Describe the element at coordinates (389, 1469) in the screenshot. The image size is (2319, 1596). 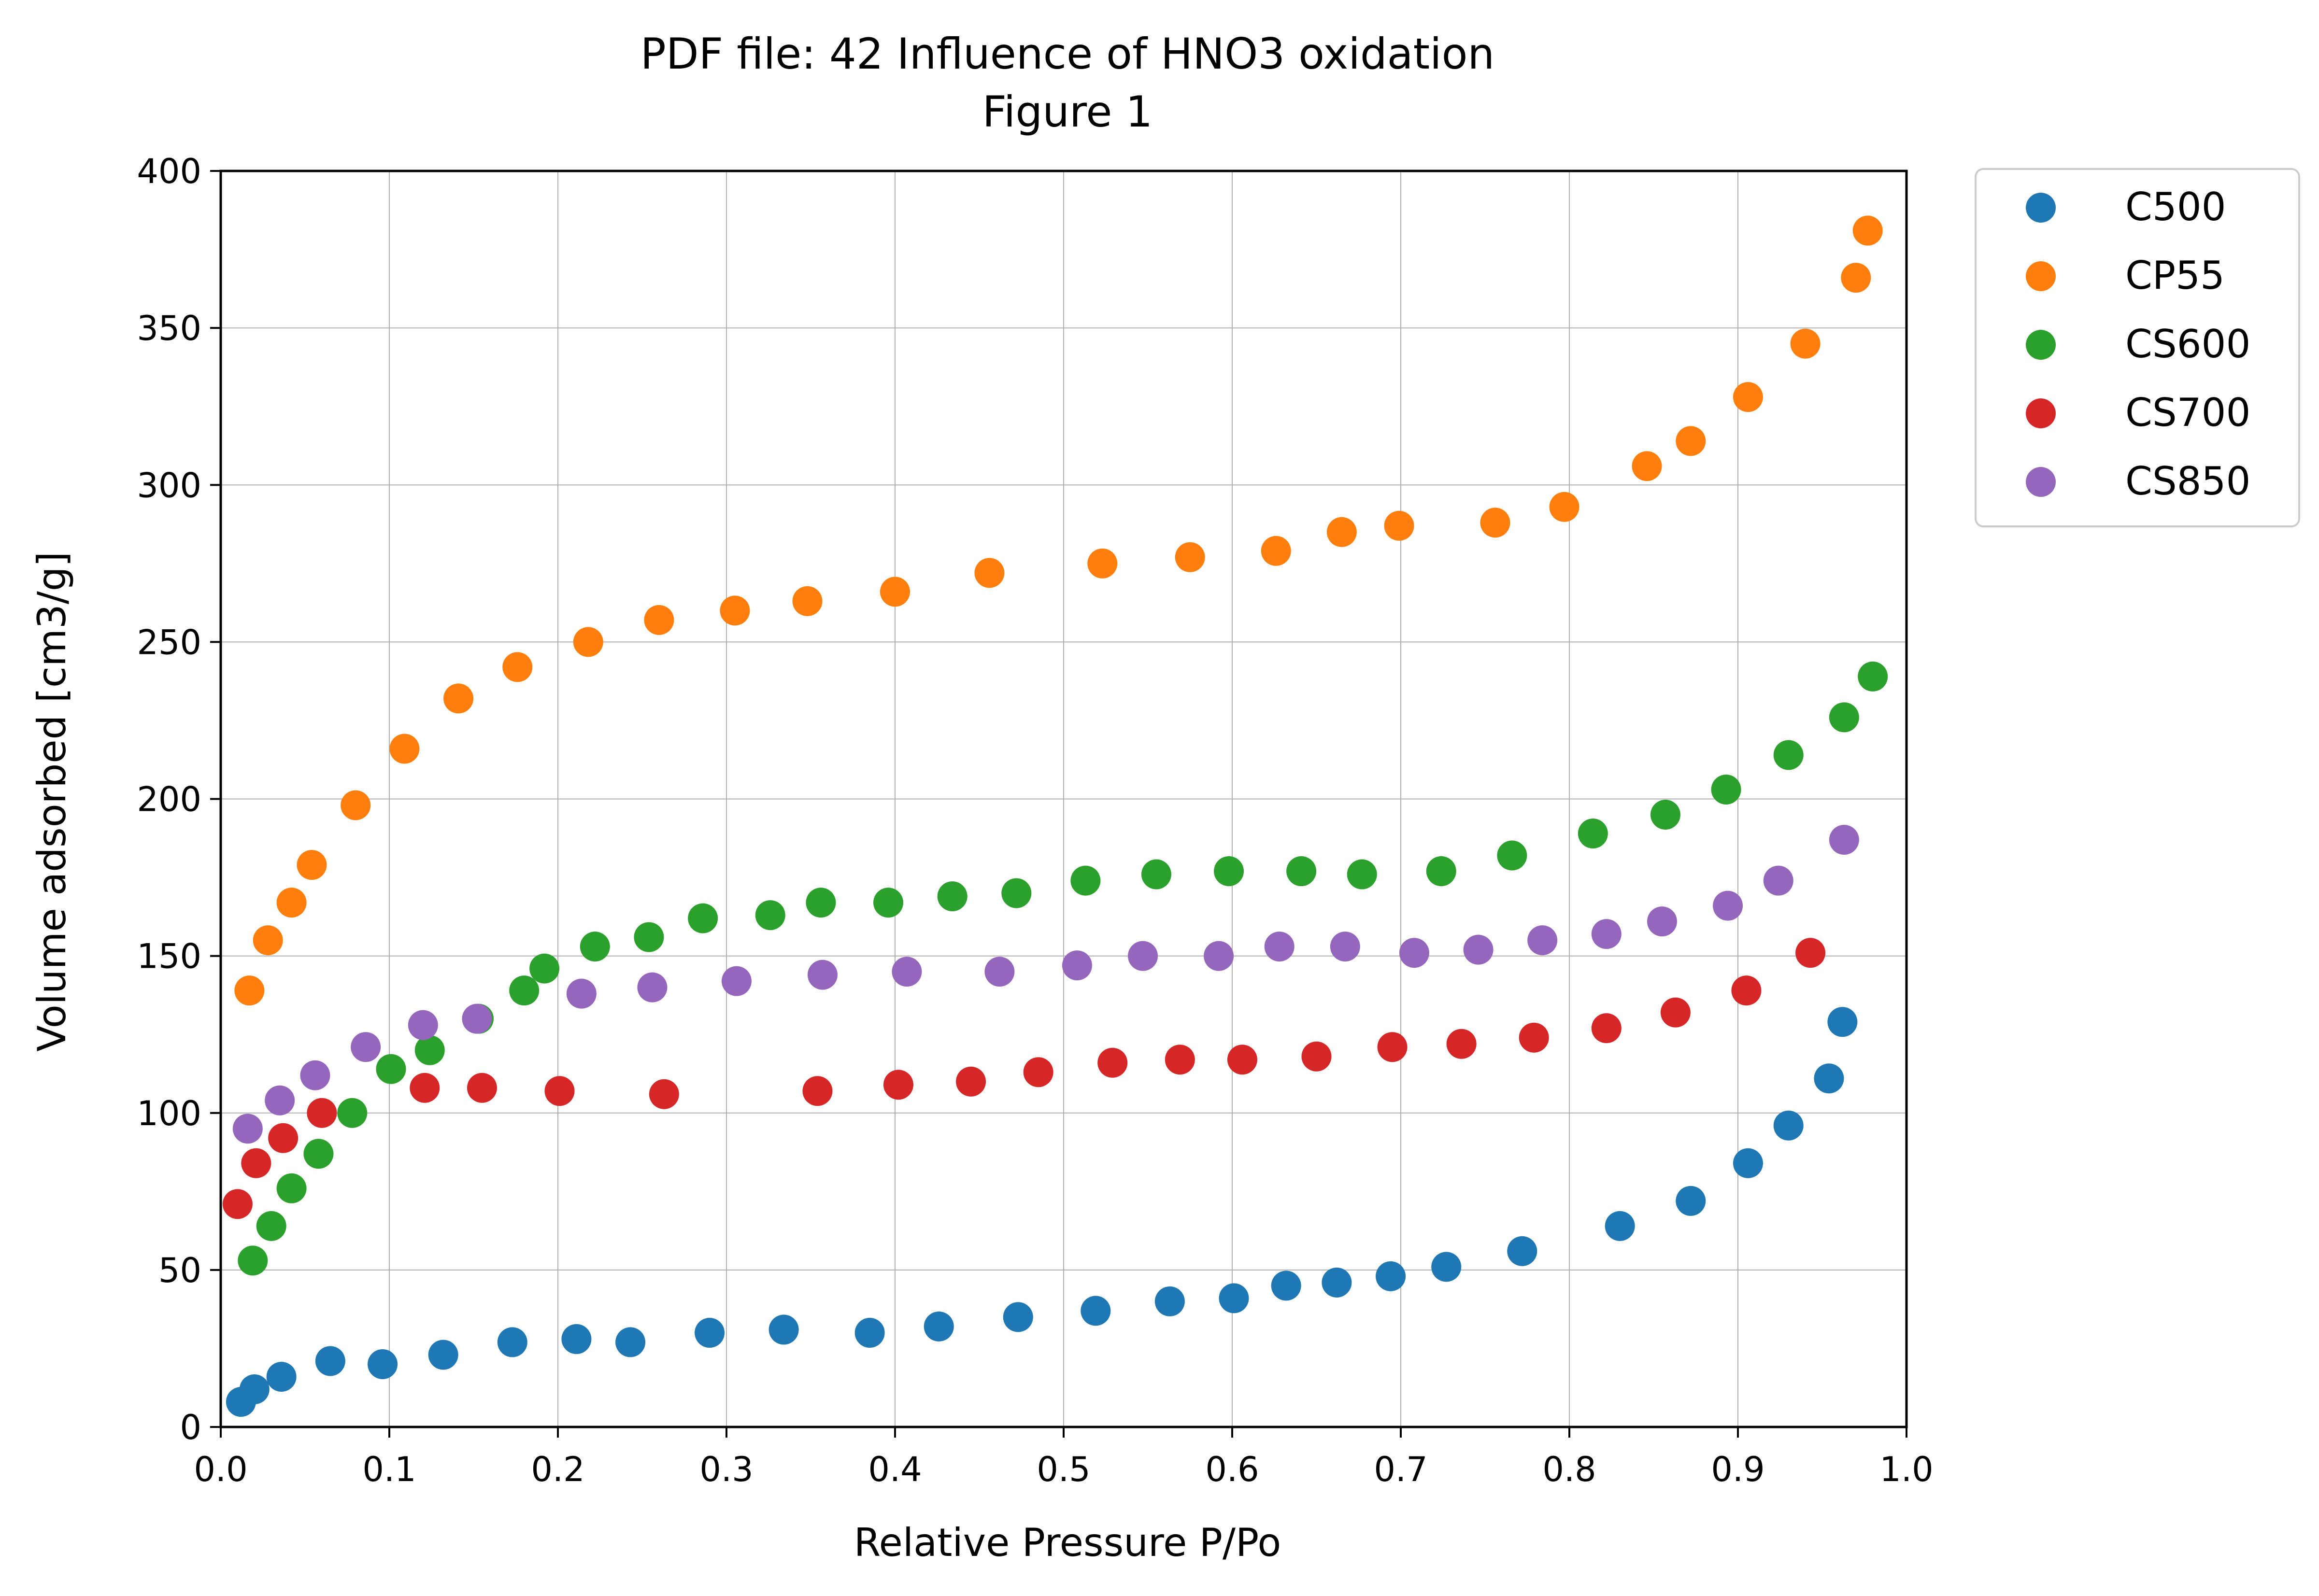
I see `x-tick-label: 0.1` at that location.